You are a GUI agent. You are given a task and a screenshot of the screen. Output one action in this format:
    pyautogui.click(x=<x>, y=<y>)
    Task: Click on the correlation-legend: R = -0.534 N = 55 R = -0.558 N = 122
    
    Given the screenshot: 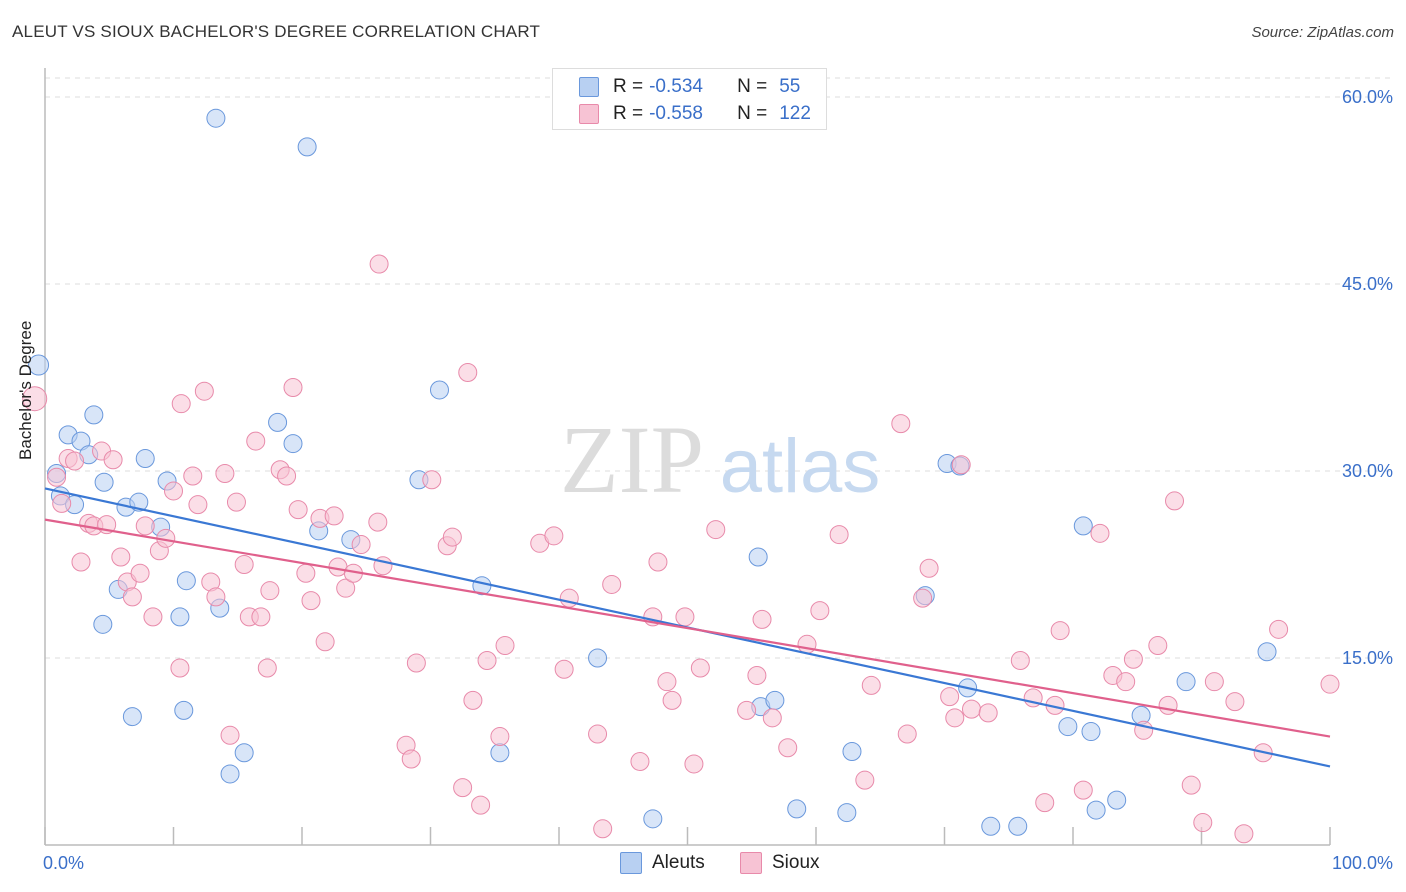 What is the action you would take?
    pyautogui.click(x=689, y=99)
    